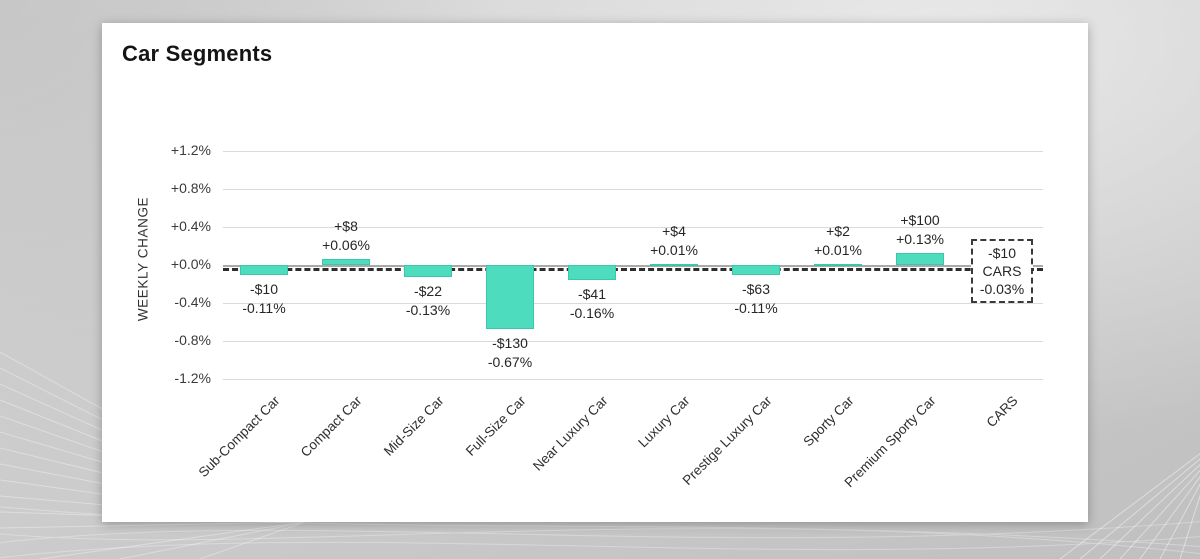 The height and width of the screenshot is (559, 1200). I want to click on y-tick-label: -0.8%, so click(192, 340).